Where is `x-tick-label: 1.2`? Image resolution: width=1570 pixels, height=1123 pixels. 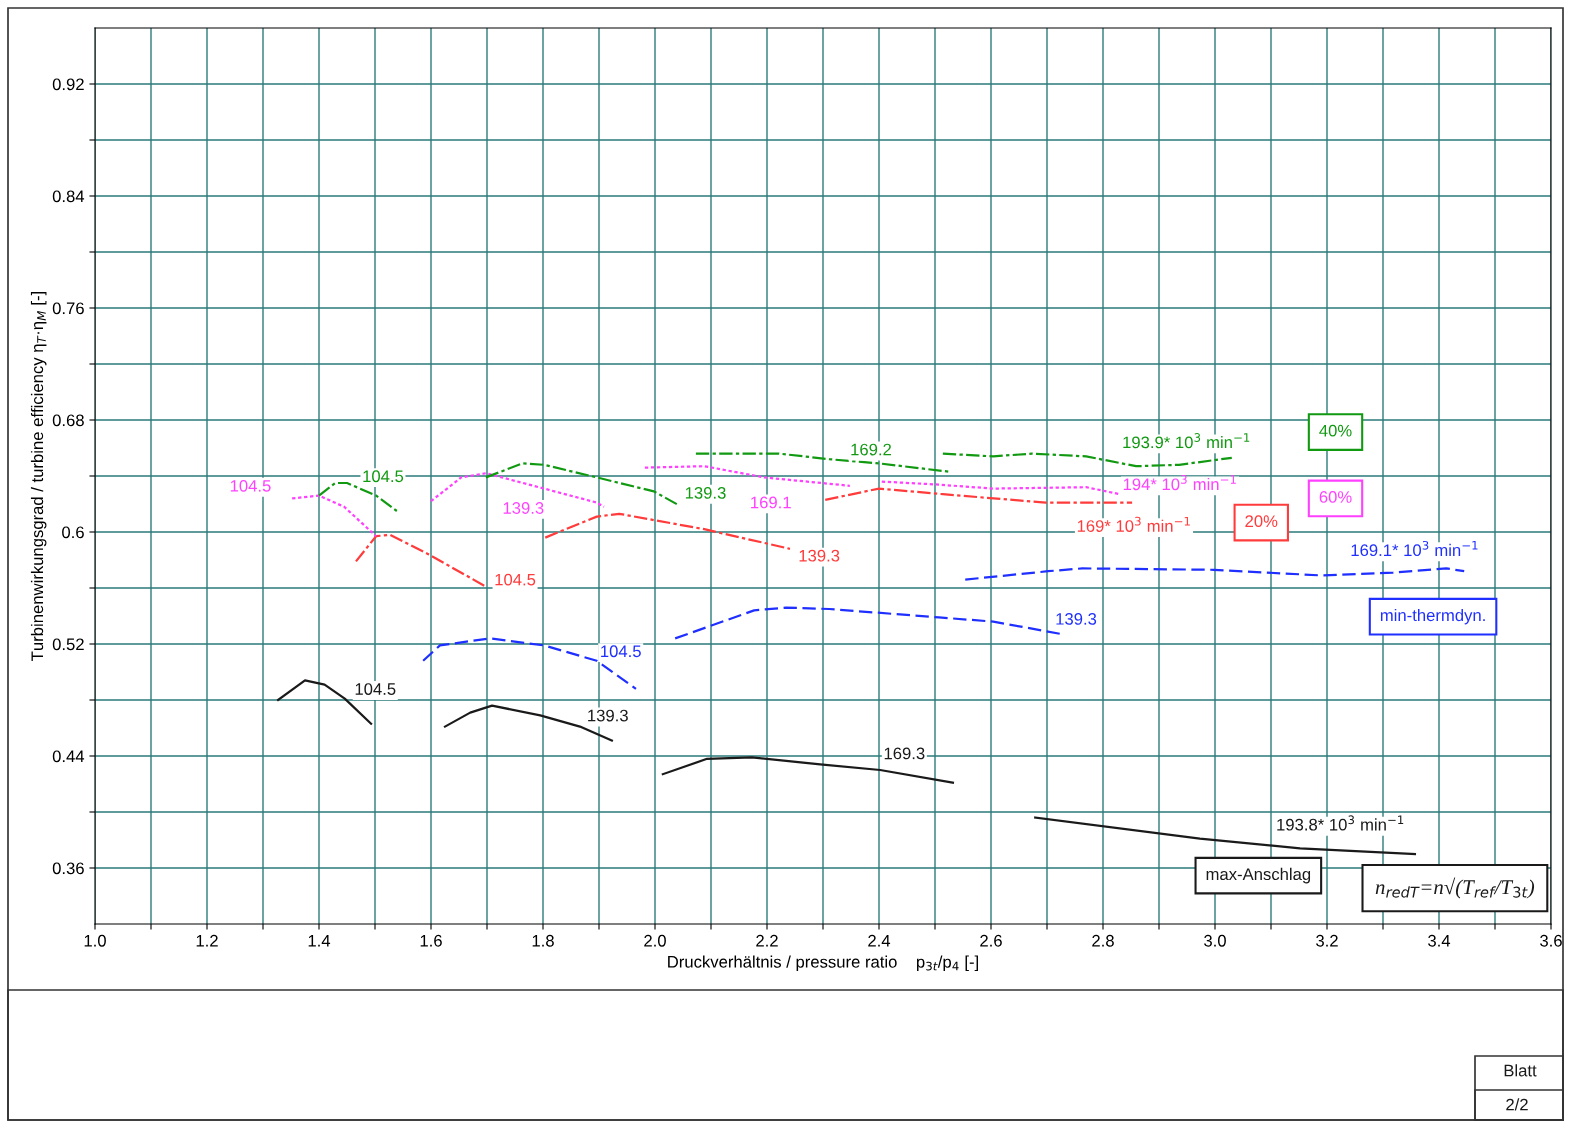 x-tick-label: 1.2 is located at coordinates (207, 940).